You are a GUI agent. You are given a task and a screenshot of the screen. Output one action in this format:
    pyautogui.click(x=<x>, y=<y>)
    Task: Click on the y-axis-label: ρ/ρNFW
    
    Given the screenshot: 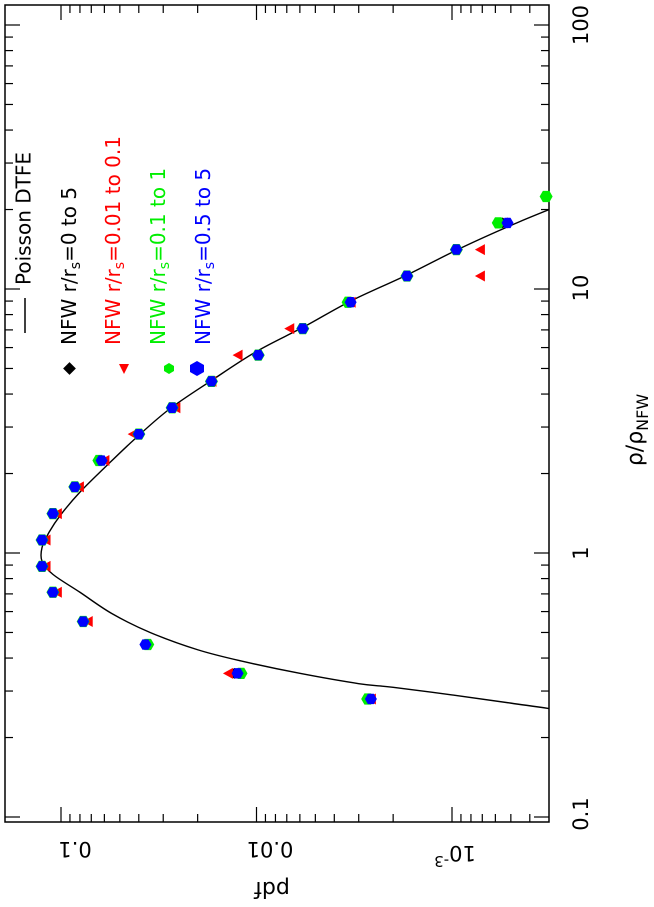 What is the action you would take?
    pyautogui.click(x=637, y=430)
    